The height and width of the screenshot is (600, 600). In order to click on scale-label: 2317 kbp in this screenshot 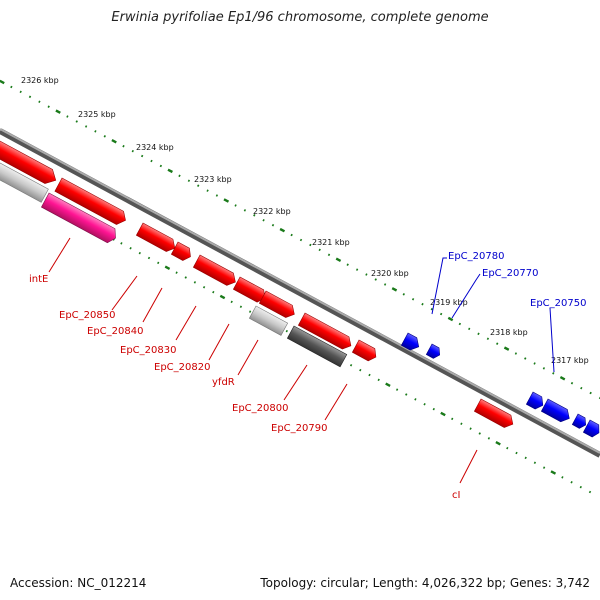, I will do `click(570, 360)`.